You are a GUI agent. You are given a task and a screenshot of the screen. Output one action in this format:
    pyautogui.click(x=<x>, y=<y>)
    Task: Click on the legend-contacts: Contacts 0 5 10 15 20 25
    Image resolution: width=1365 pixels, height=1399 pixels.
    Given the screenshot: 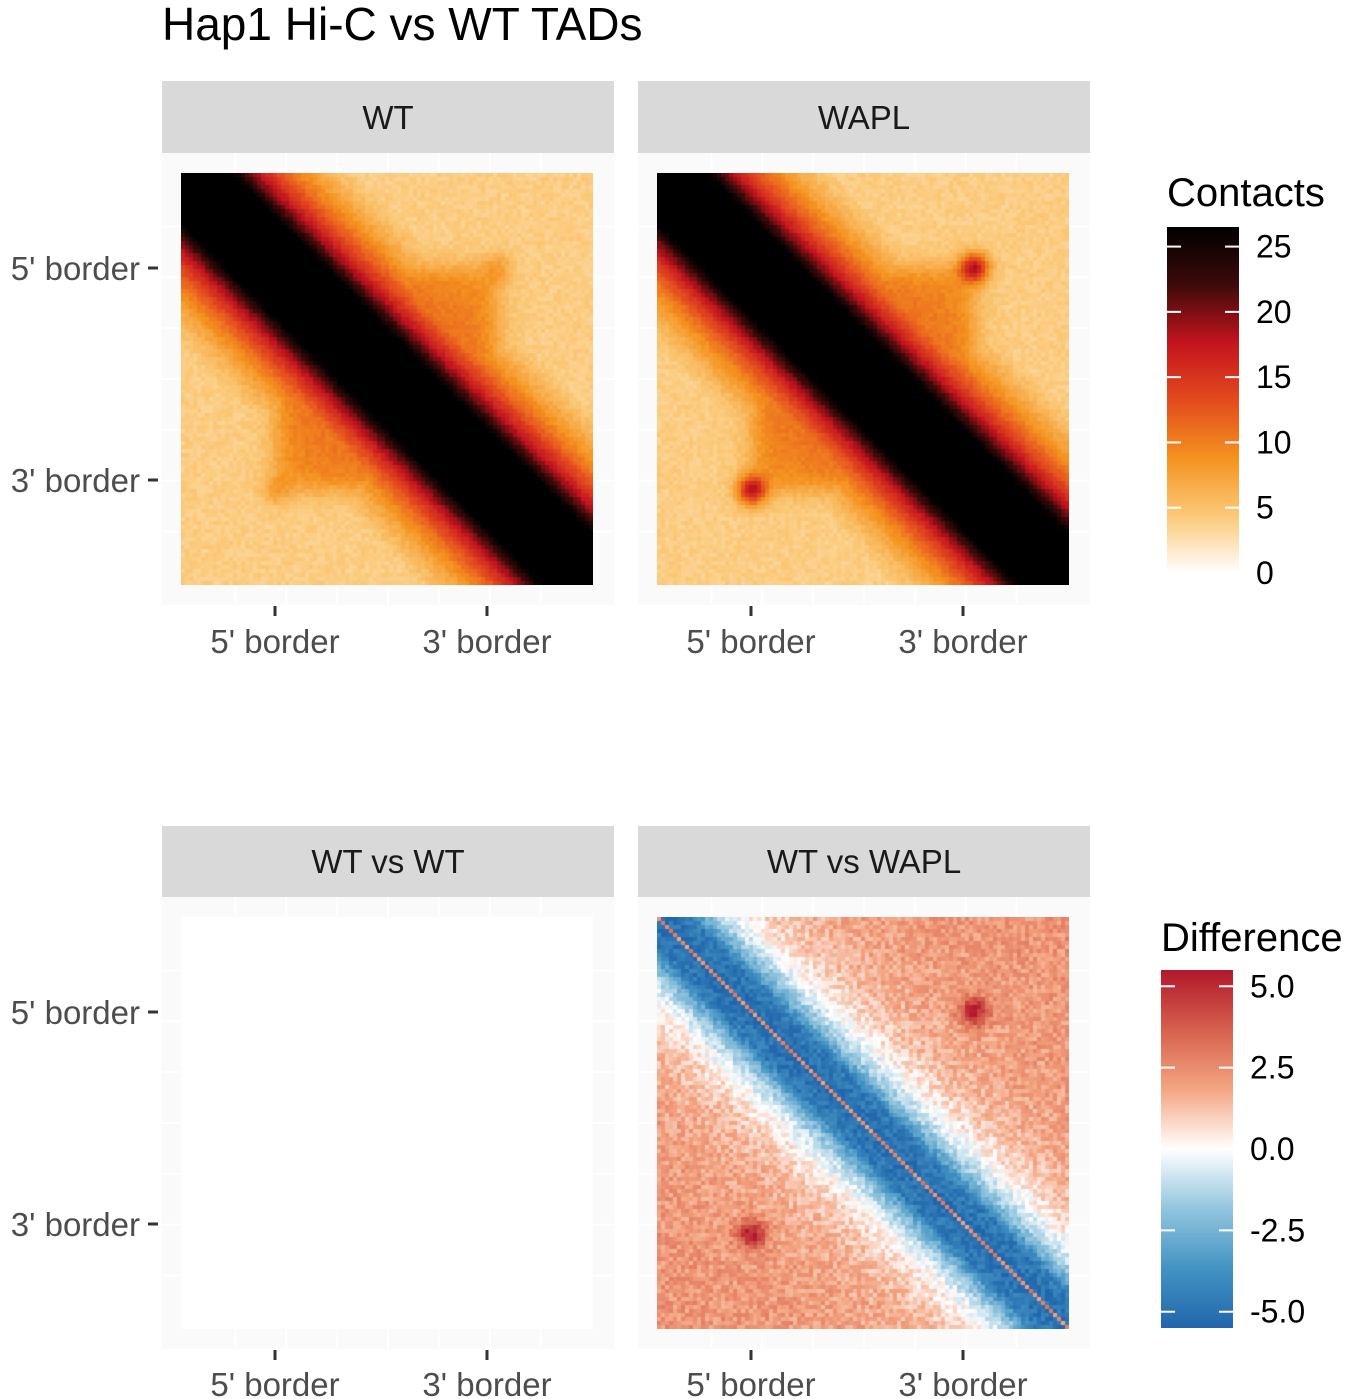 What is the action you would take?
    pyautogui.click(x=1246, y=381)
    